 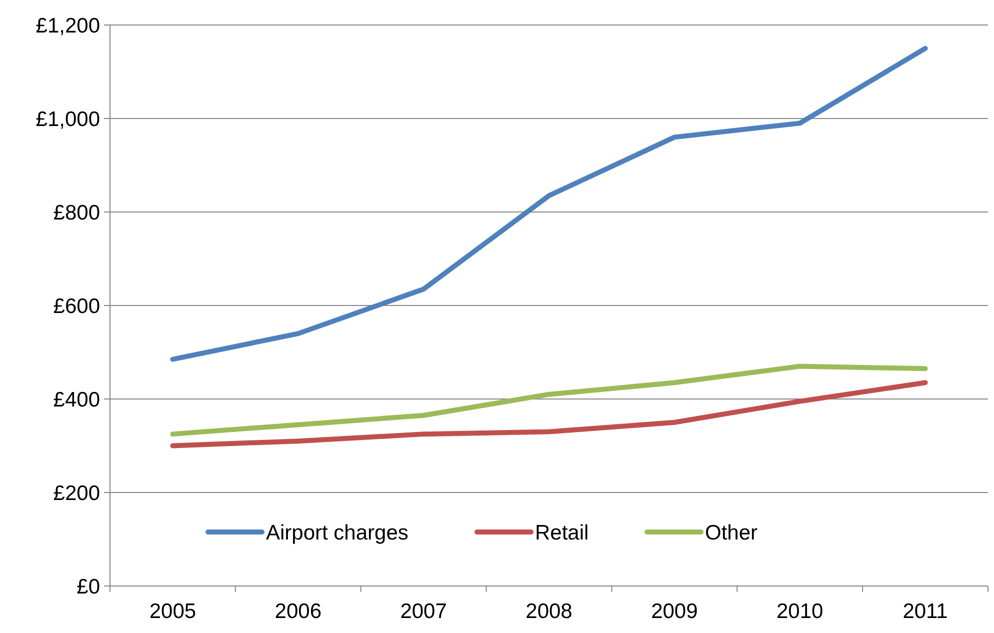 I want to click on y-tick-label: £1,000, so click(x=68, y=119).